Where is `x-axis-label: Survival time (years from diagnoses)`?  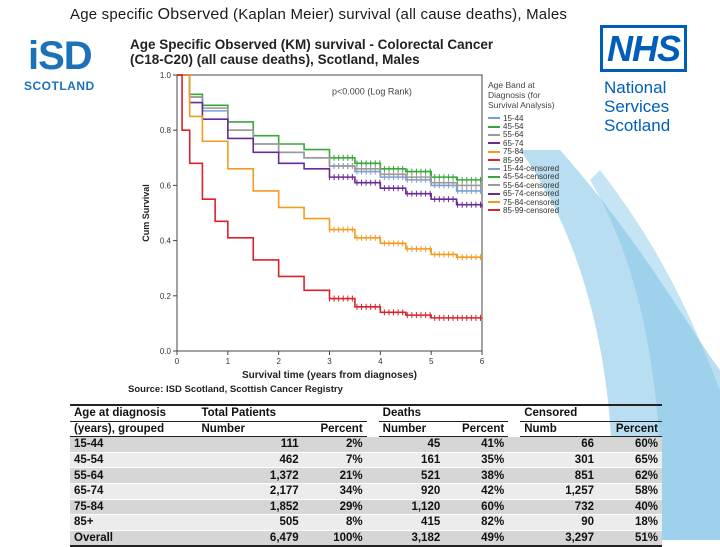 x-axis-label: Survival time (years from diagnoses) is located at coordinates (329, 375).